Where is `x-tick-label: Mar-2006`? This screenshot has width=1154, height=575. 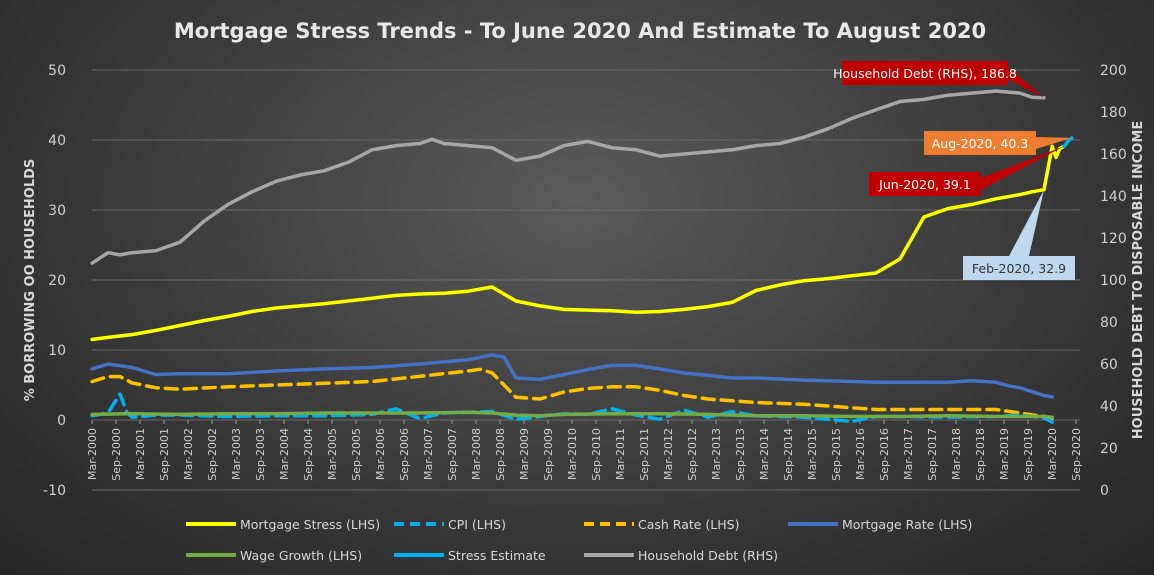 x-tick-label: Mar-2006 is located at coordinates (380, 454).